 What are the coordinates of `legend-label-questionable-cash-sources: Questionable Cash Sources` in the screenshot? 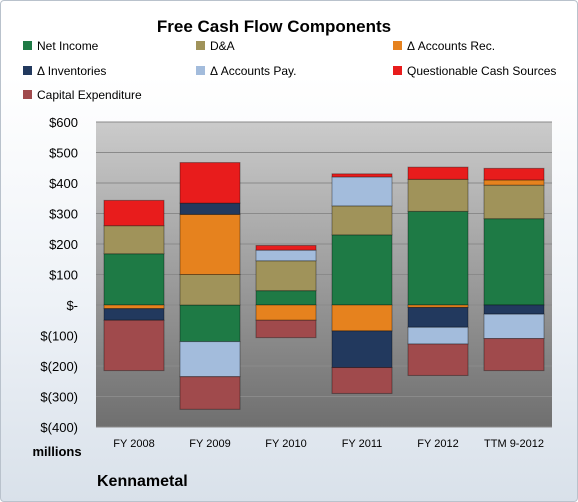 It's located at (481, 71).